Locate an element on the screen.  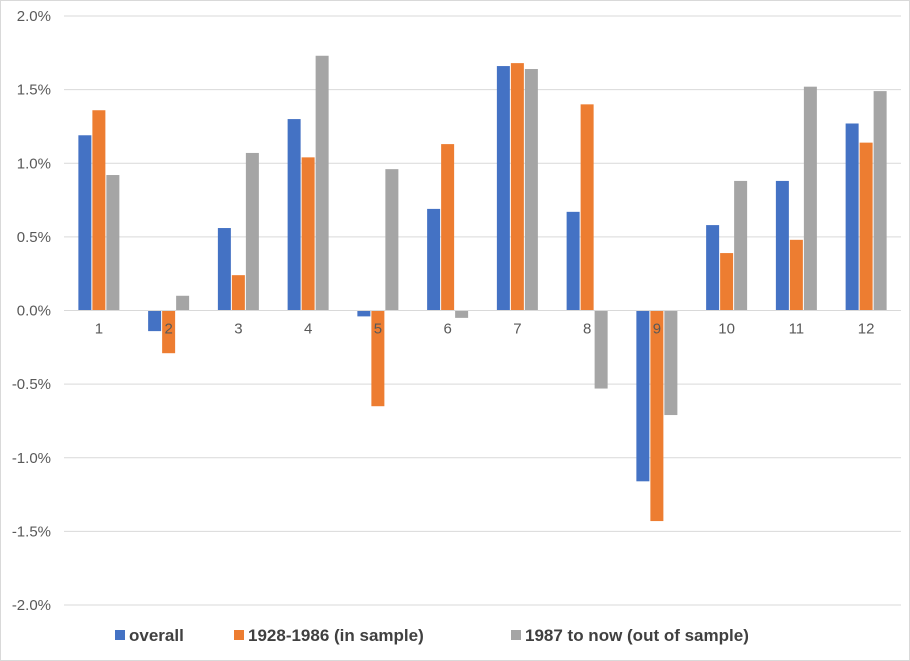
x-tick-label: 6 is located at coordinates (447, 329).